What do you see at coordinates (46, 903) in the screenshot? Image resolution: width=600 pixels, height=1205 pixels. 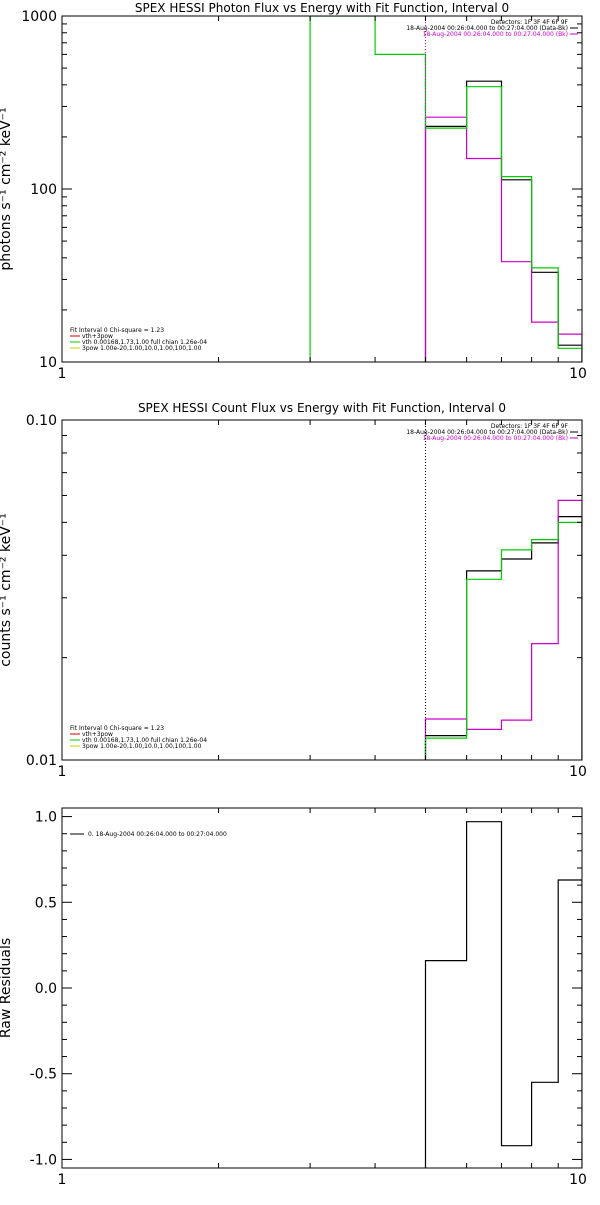 I see `y-tick-label: 0.5` at bounding box center [46, 903].